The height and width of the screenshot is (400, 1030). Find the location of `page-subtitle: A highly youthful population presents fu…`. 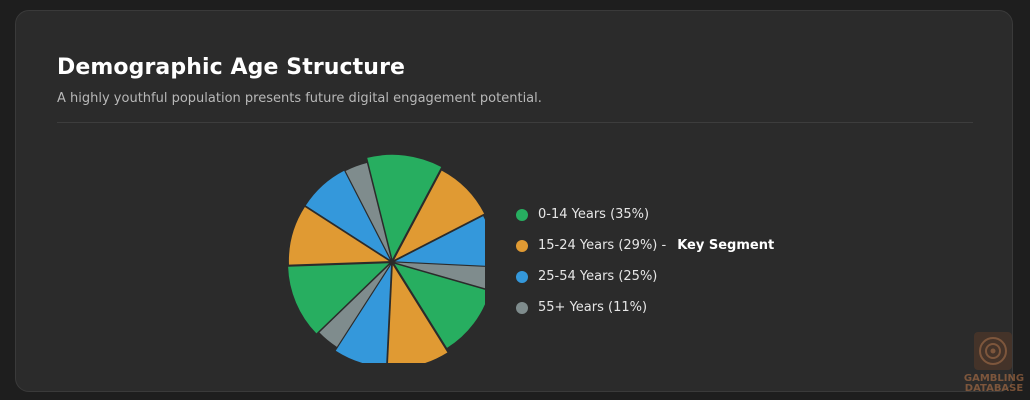

page-subtitle: A highly youthful population presents fu… is located at coordinates (299, 98).